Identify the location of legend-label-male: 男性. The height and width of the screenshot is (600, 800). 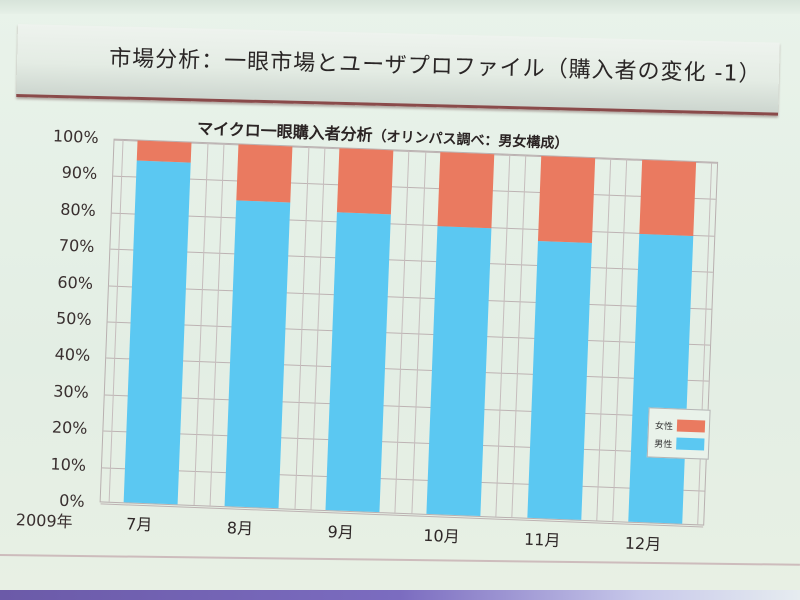
(663, 444).